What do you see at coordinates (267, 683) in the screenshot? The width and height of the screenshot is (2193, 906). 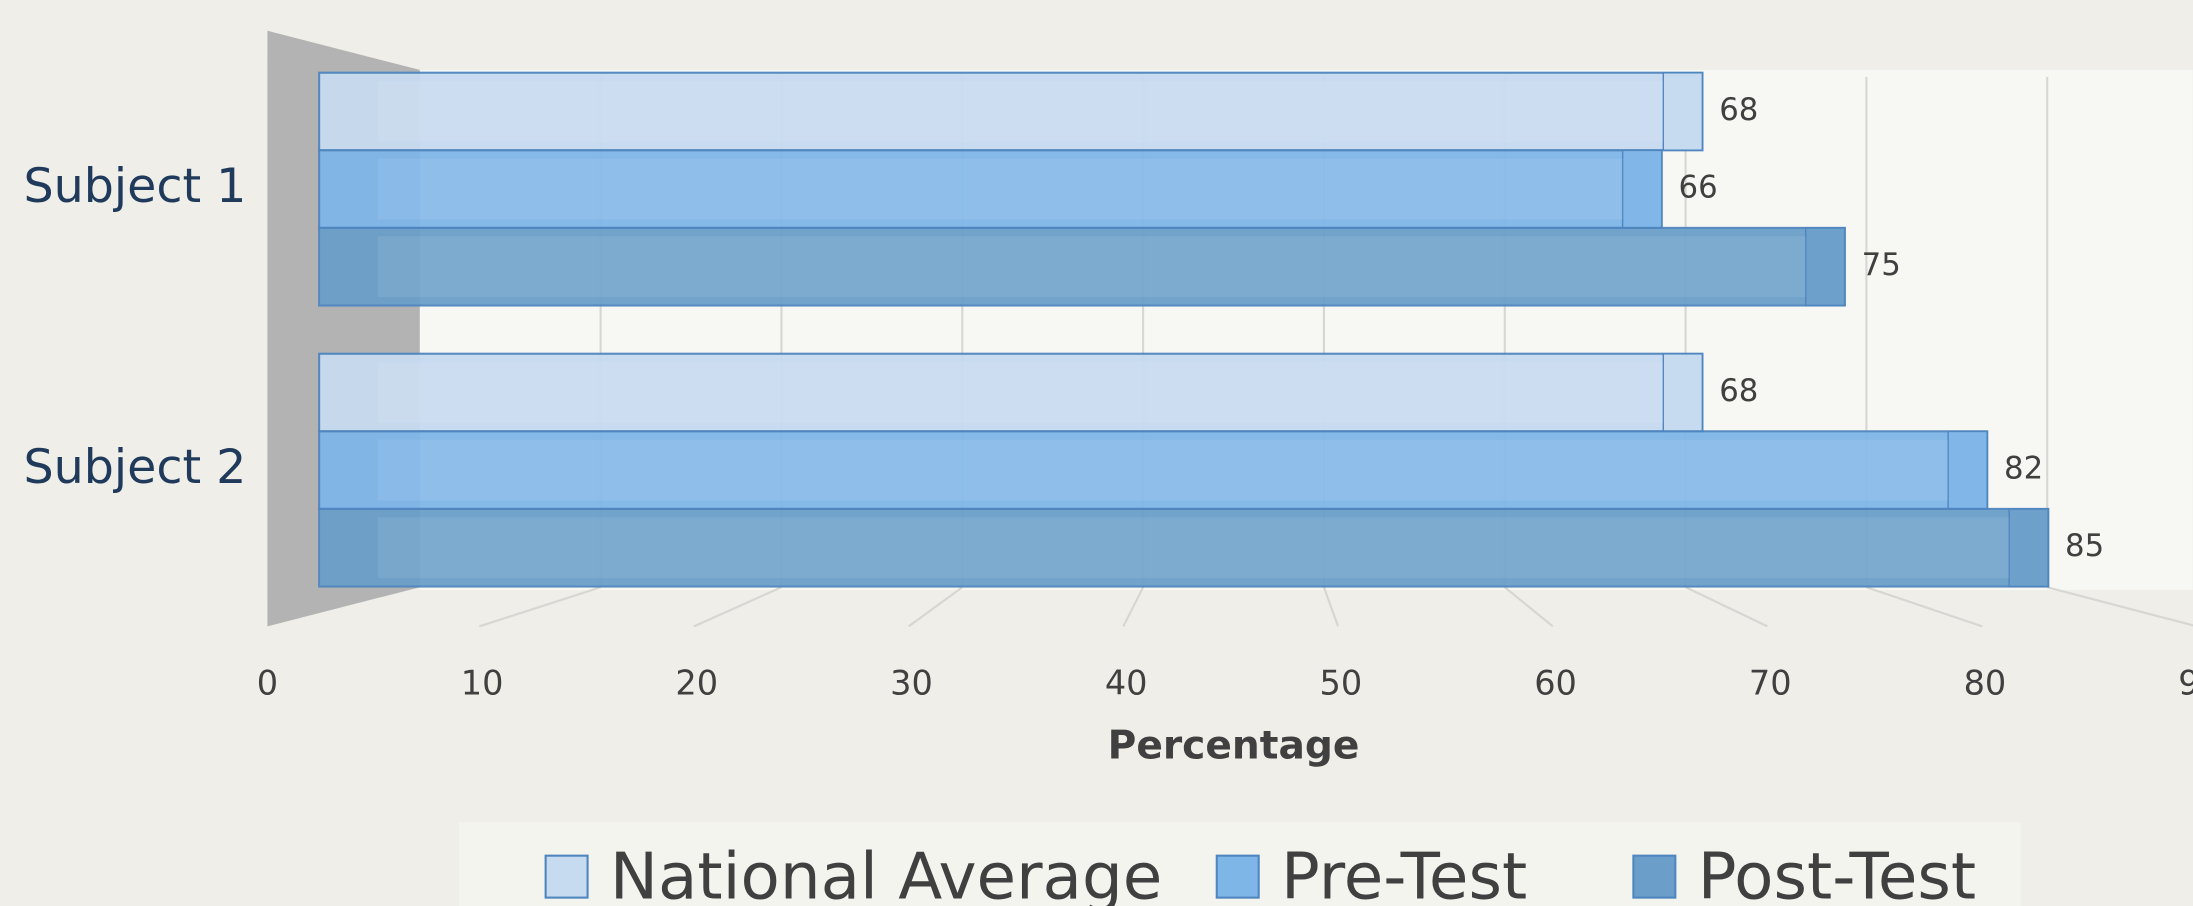 I see `x-tick-label: 0` at bounding box center [267, 683].